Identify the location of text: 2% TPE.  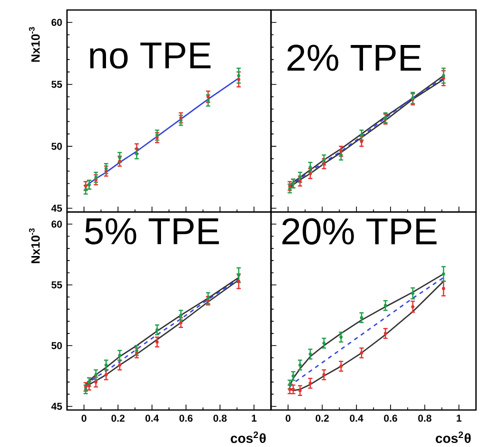
(354, 57).